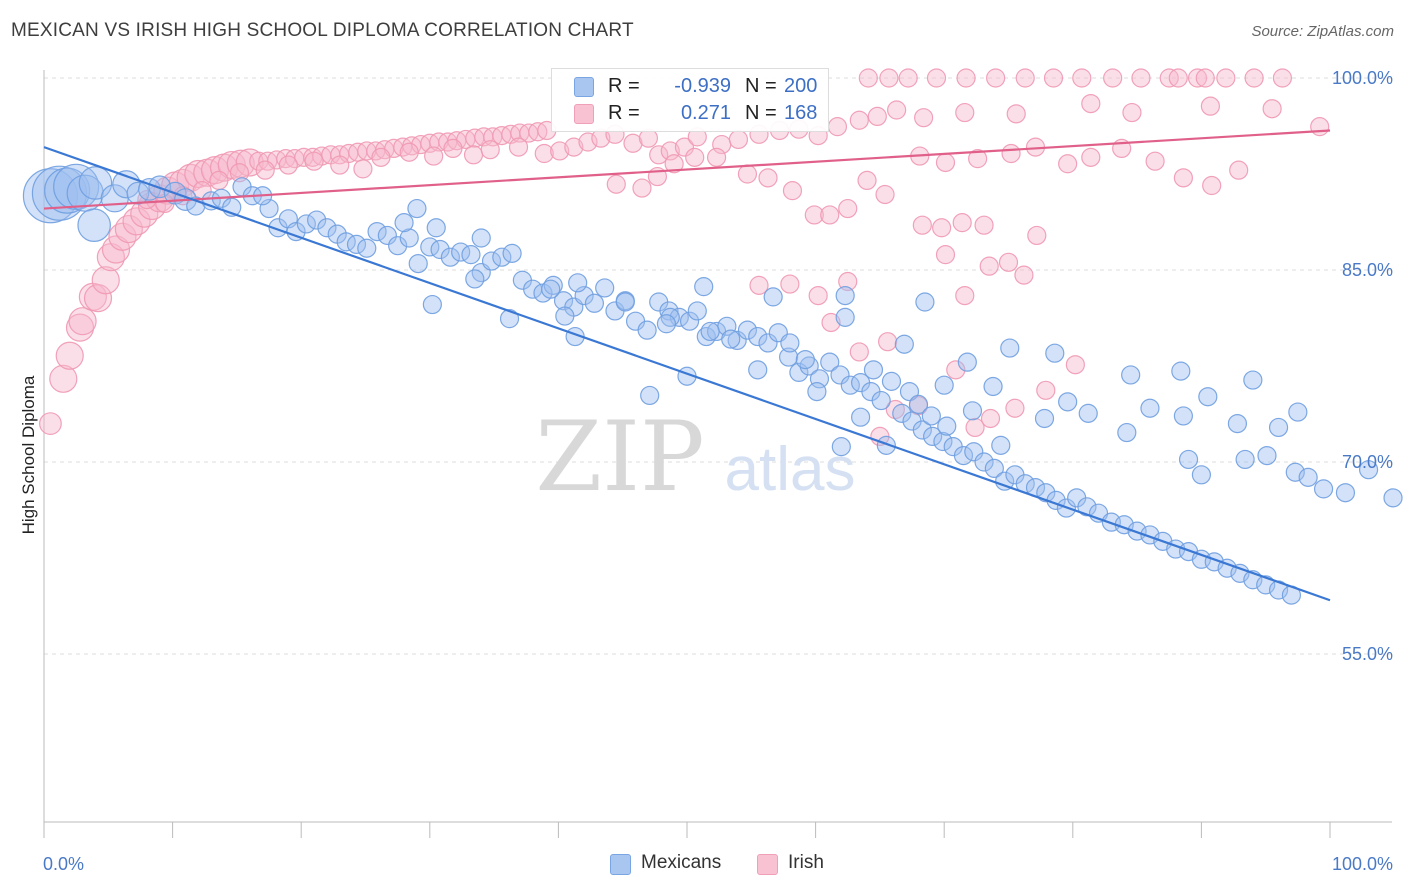  What do you see at coordinates (1322, 31) in the screenshot?
I see `source-note: Source: ZipAtlas.com` at bounding box center [1322, 31].